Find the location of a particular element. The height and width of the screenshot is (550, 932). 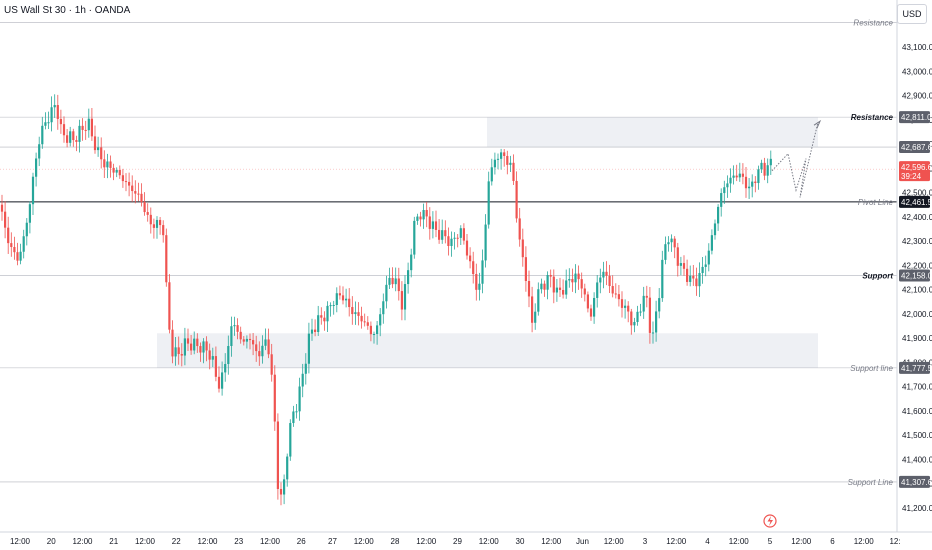

time-tick-label: 6 is located at coordinates (832, 541).